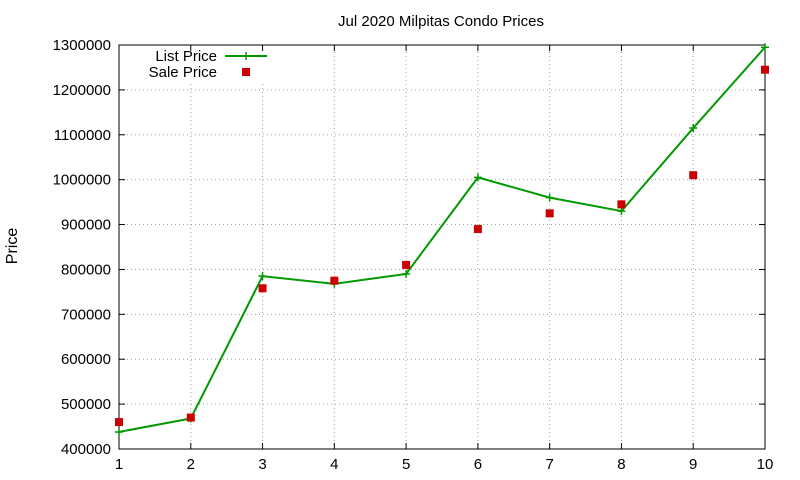 Image resolution: width=800 pixels, height=480 pixels. I want to click on y-tick-label: 600000, so click(86, 359).